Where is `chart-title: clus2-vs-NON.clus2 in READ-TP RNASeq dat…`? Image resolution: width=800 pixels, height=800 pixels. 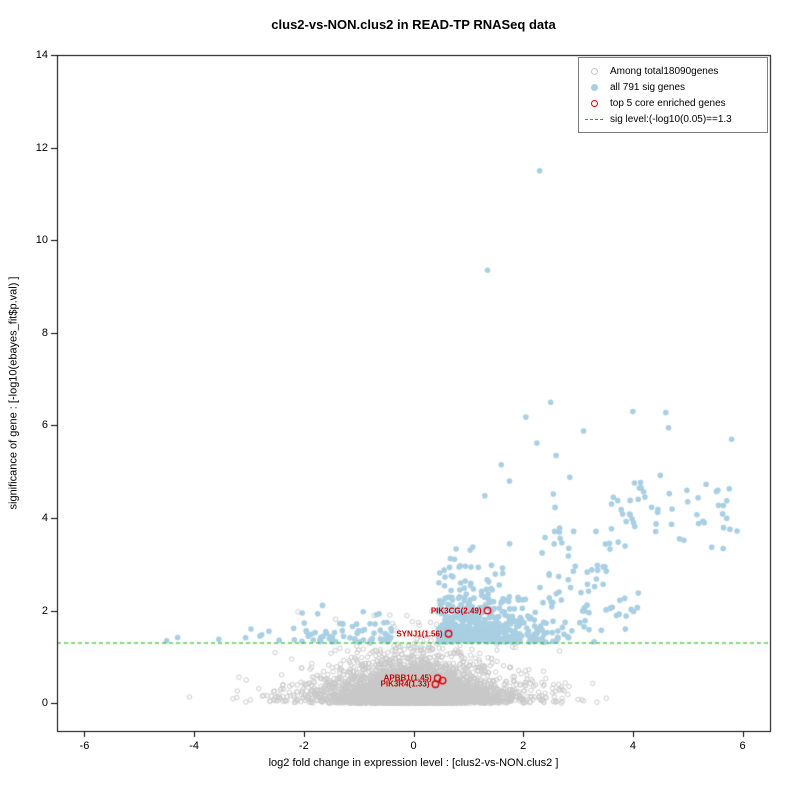 chart-title: clus2-vs-NON.clus2 in READ-TP RNASeq dat… is located at coordinates (413, 24).